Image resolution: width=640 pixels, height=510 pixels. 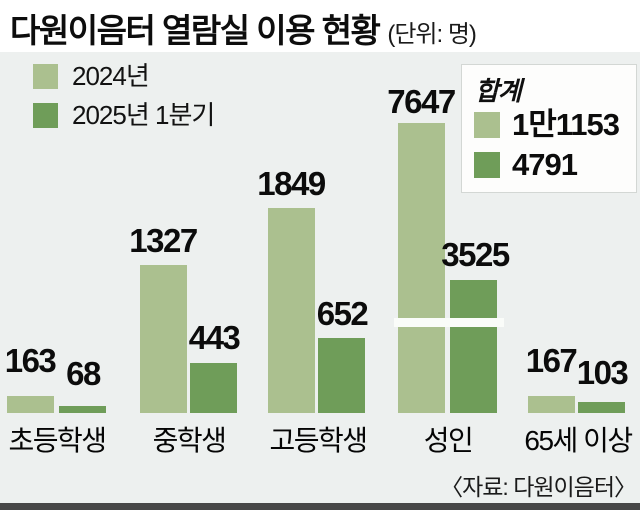 What do you see at coordinates (83, 373) in the screenshot?
I see `value-label-2025q1-g0: 68` at bounding box center [83, 373].